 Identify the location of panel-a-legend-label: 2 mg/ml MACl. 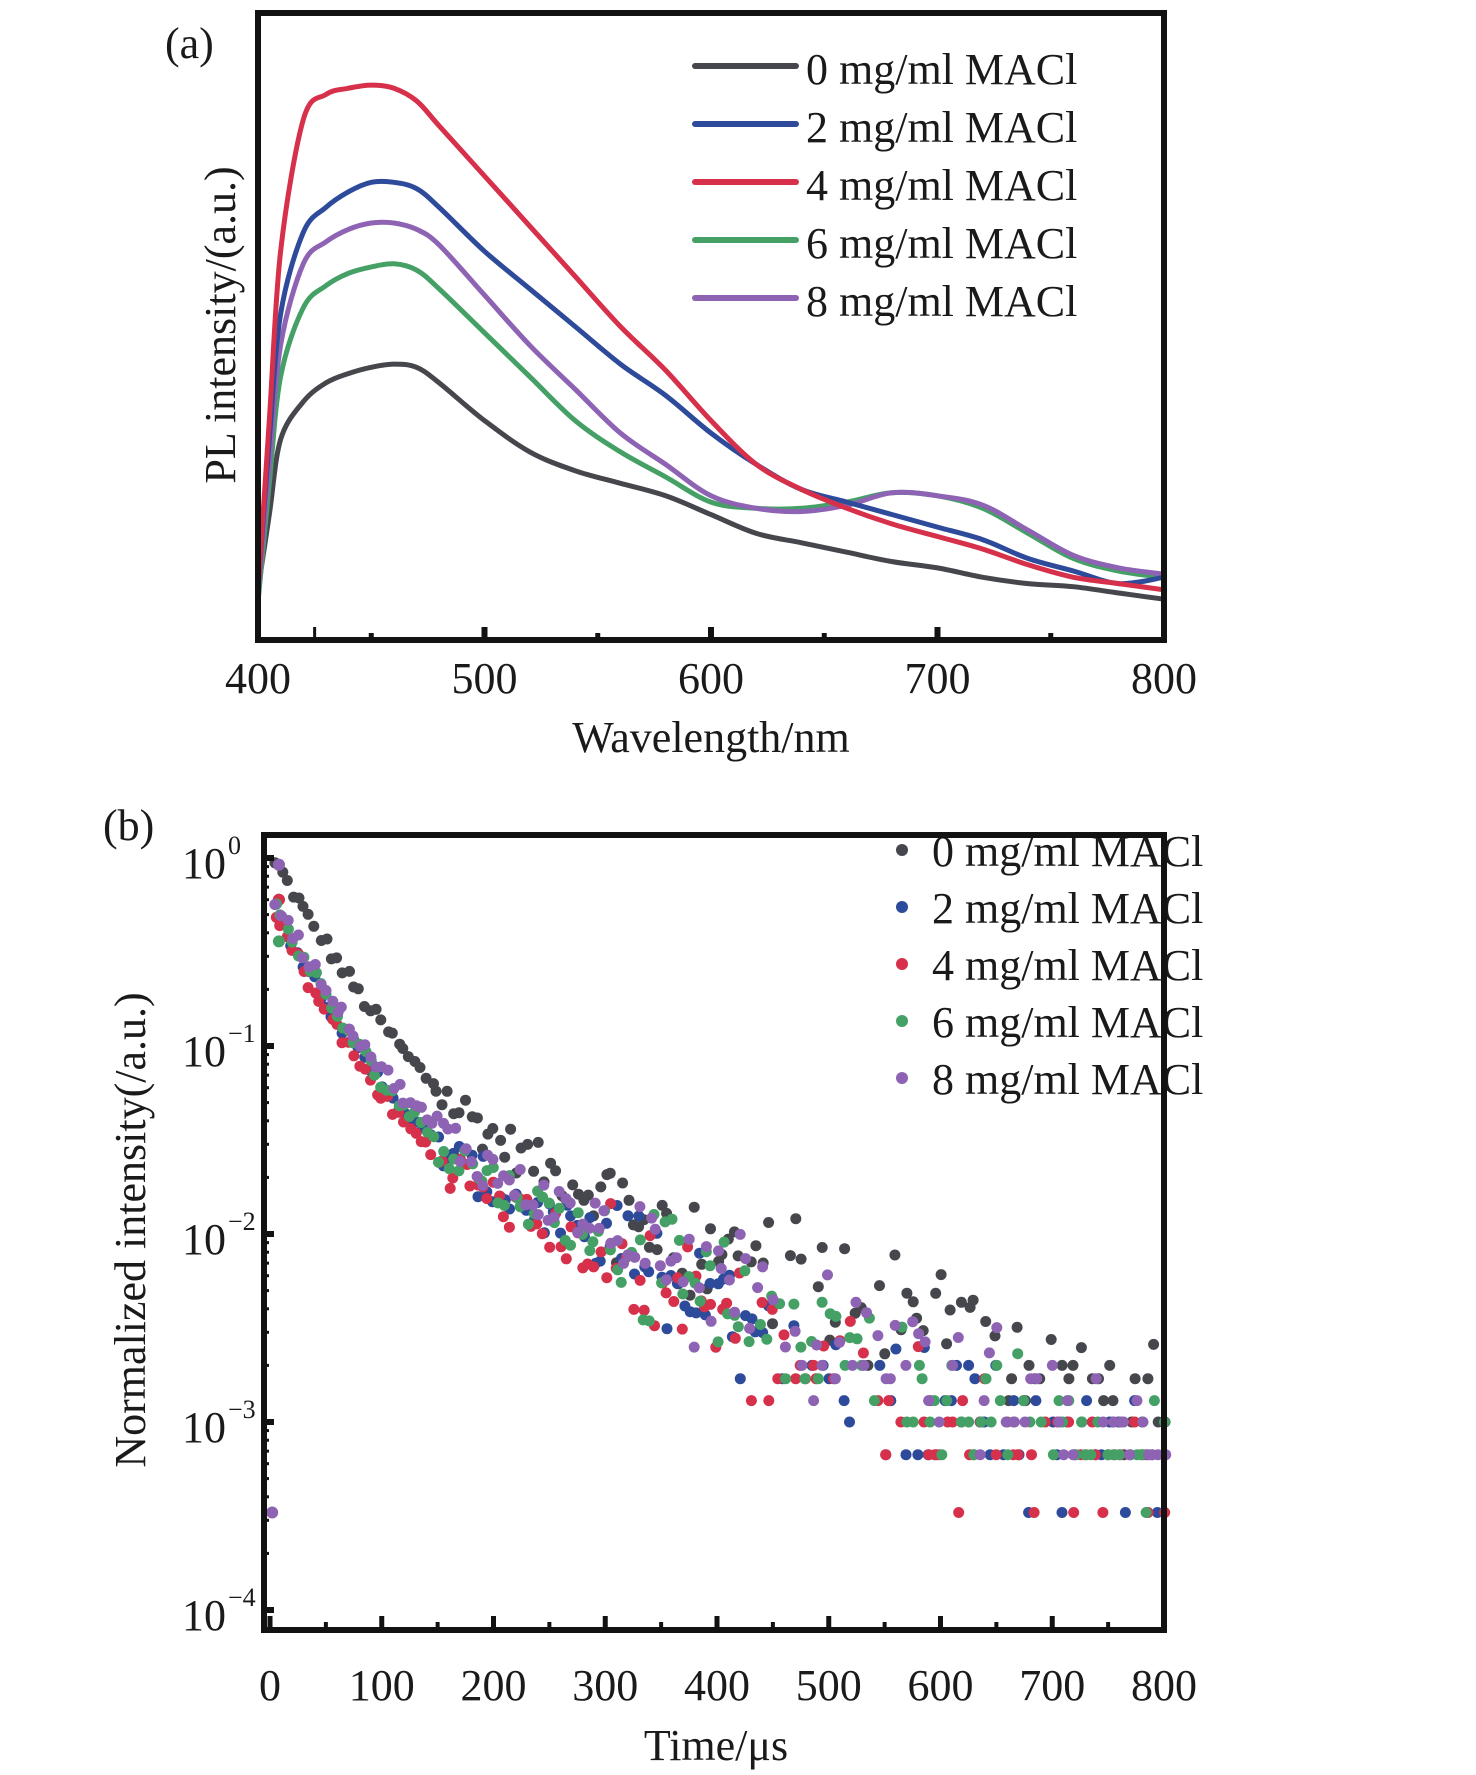
(941, 127).